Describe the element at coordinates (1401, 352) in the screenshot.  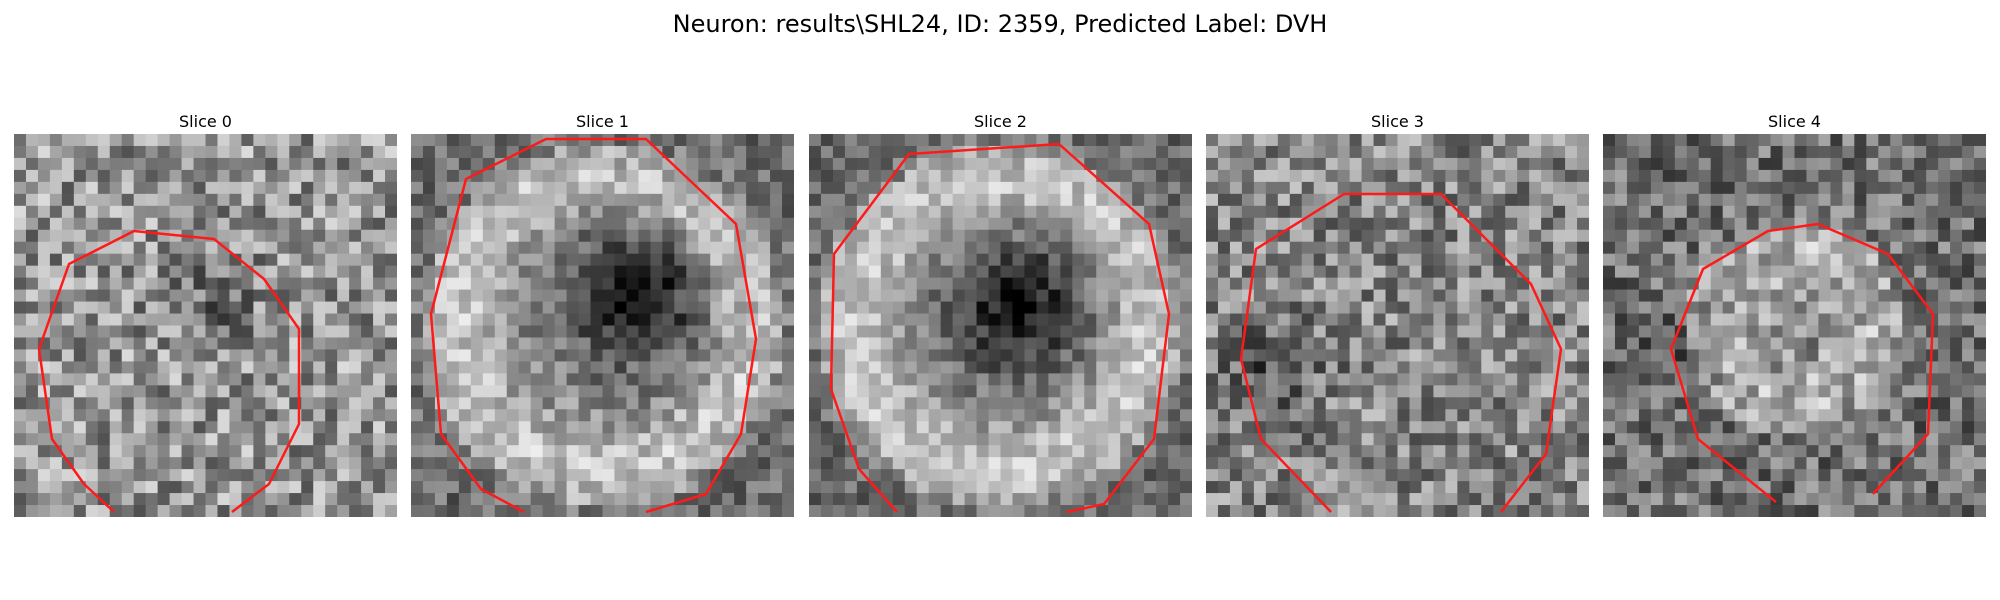
I see `contour-line` at that location.